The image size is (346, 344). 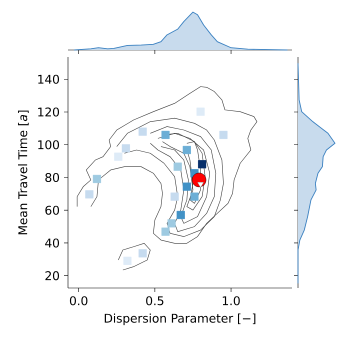 I want to click on y-axis-title: Mean Travel Time [a], so click(x=23, y=172).